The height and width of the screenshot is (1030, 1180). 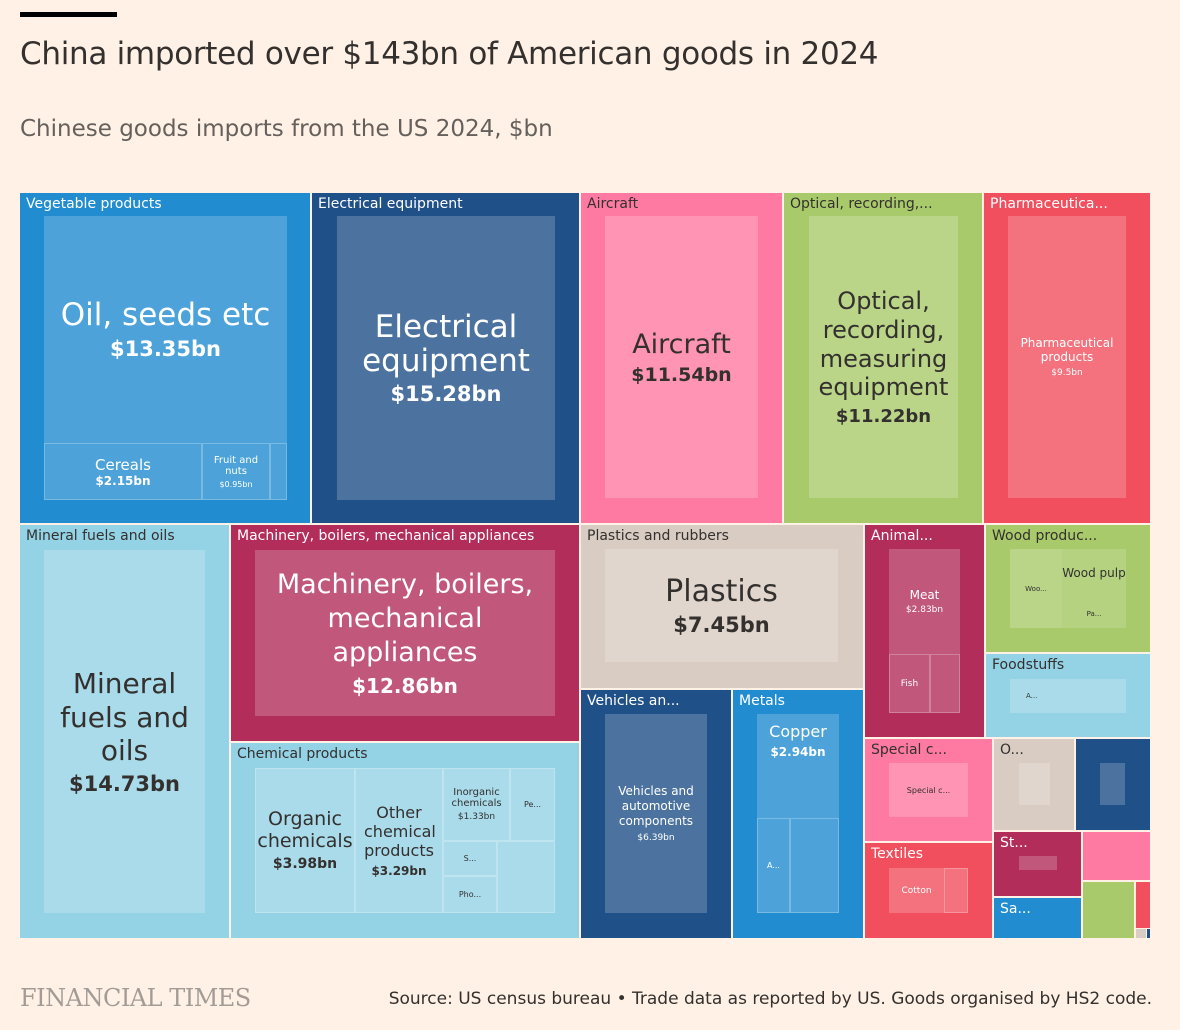 What do you see at coordinates (762, 701) in the screenshot?
I see `group-label: Metals` at bounding box center [762, 701].